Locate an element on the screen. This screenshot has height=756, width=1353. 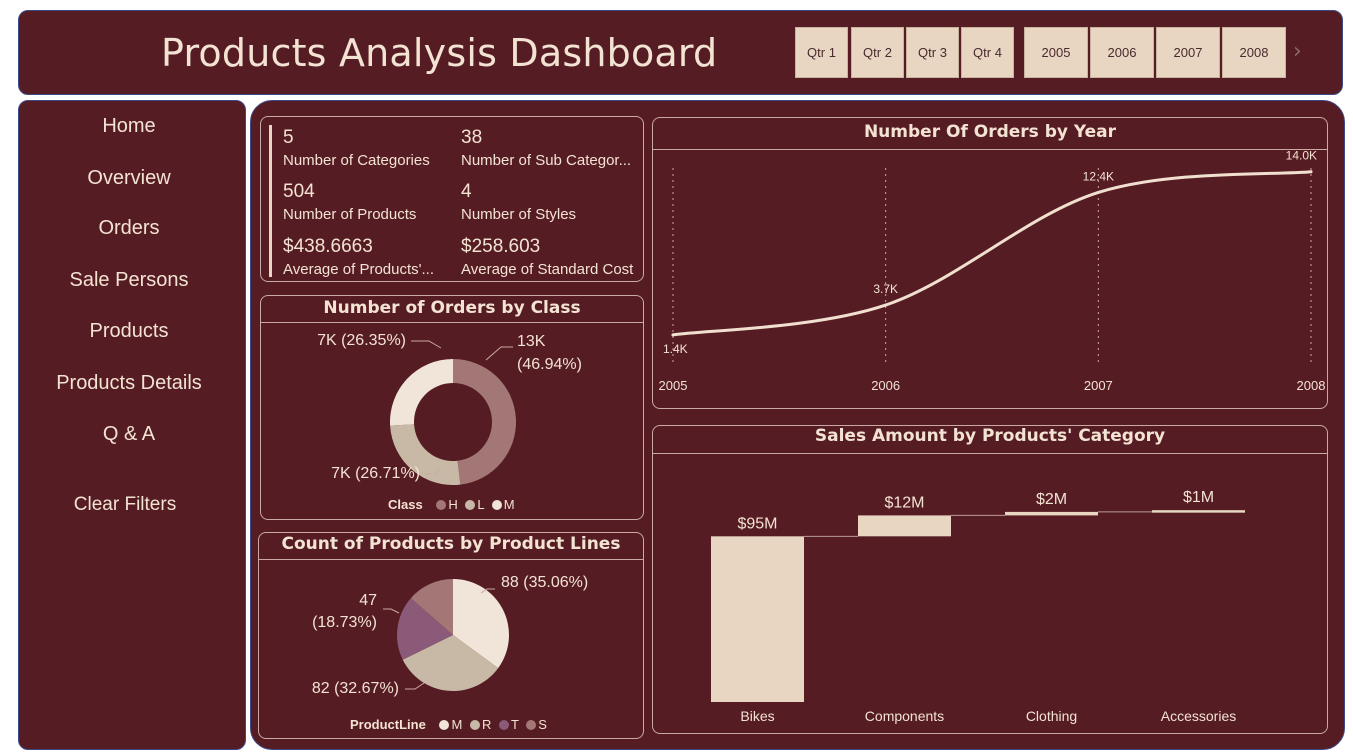
bar-label-components: $12M is located at coordinates (904, 502).